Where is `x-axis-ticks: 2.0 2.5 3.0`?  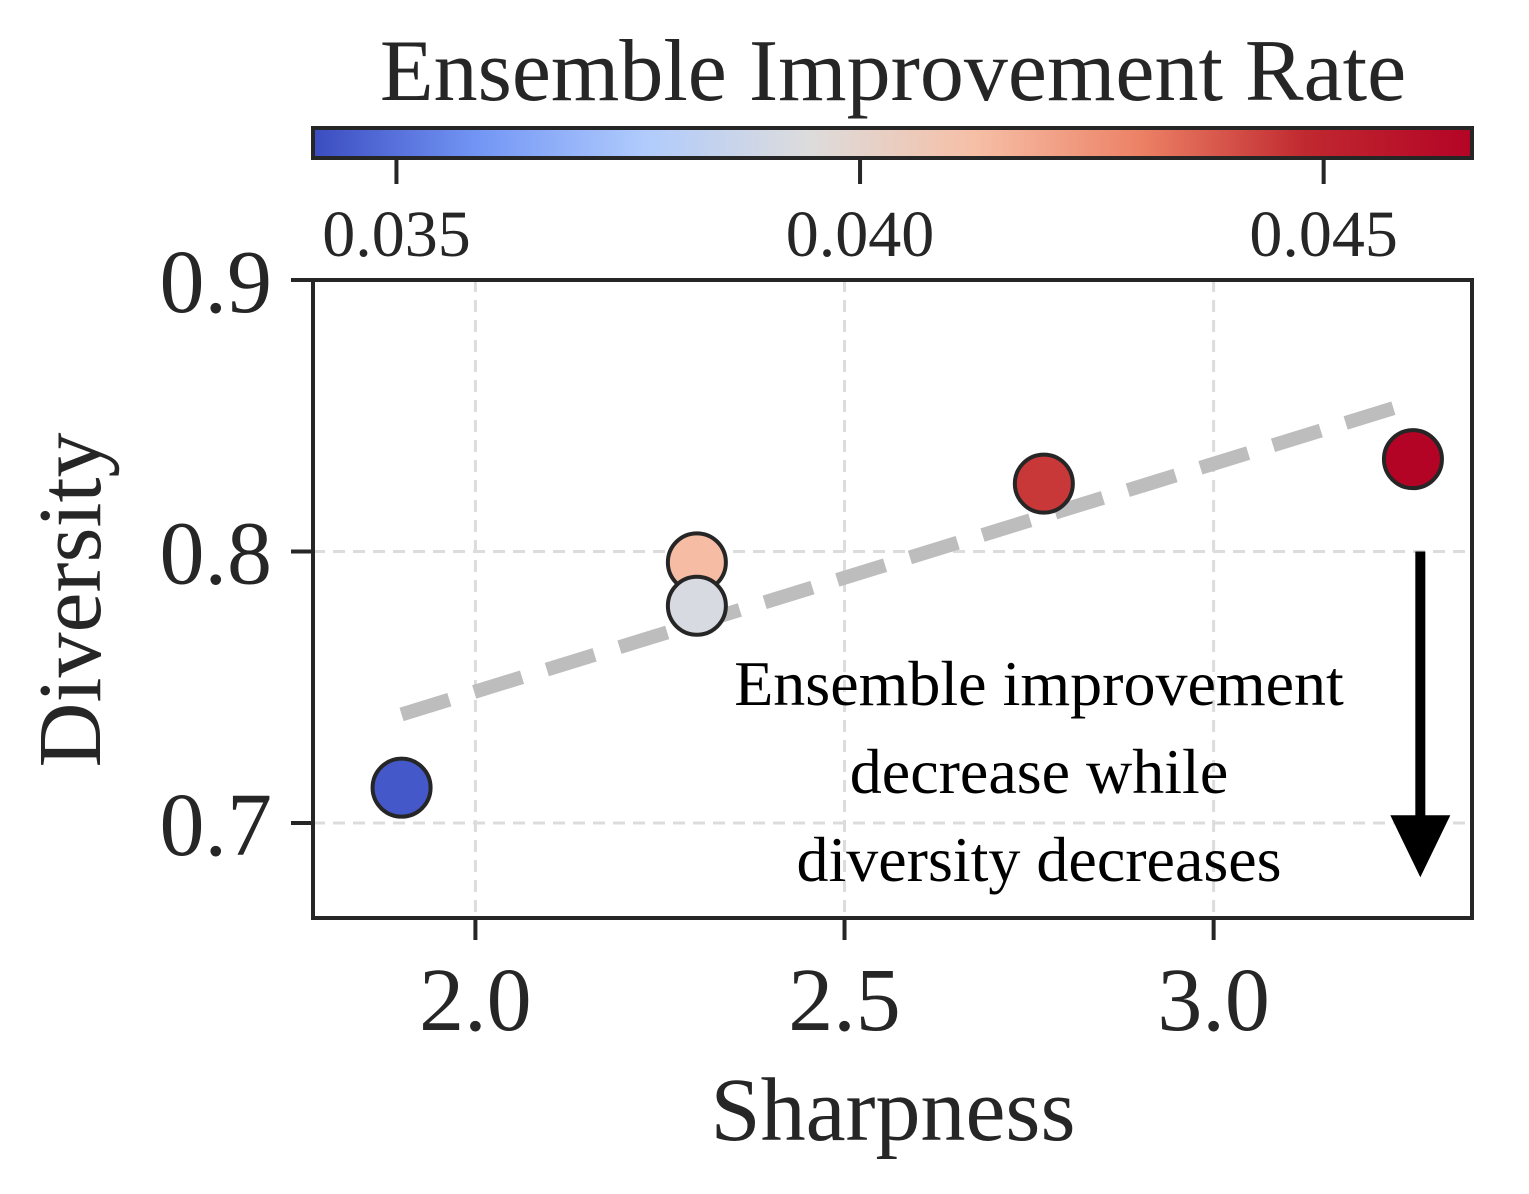 x-axis-ticks: 2.0 2.5 3.0 is located at coordinates (844, 984).